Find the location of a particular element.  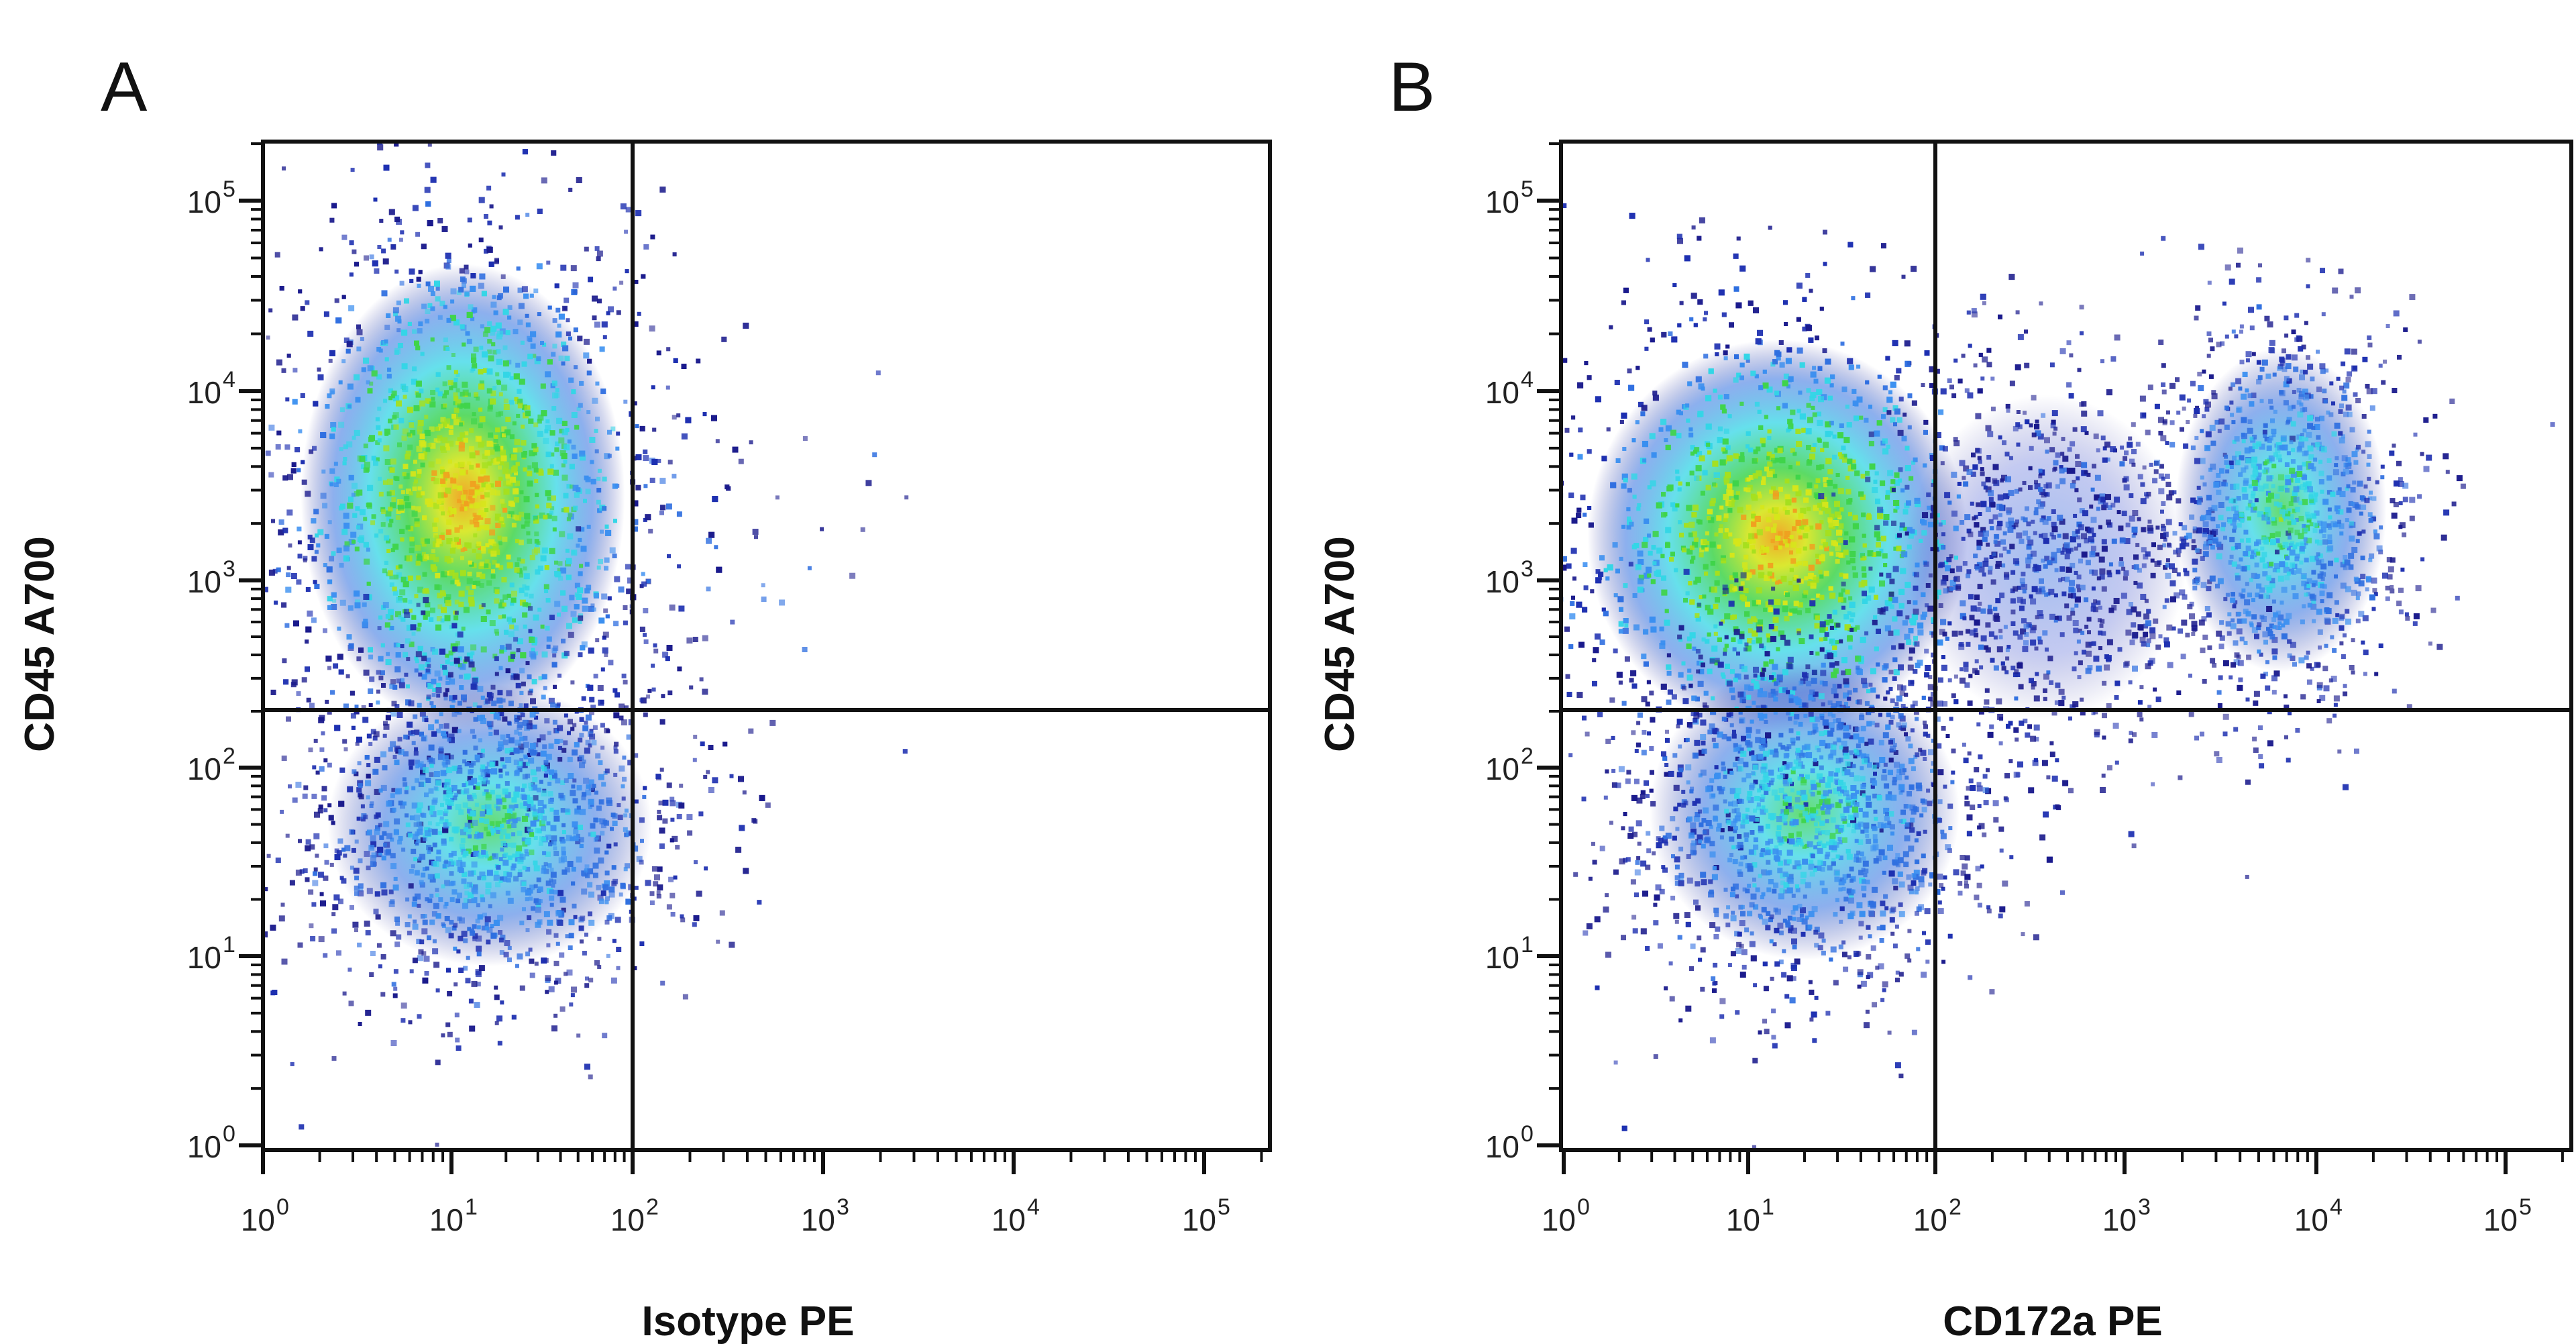

y-axis-title-a: CD45 A700 is located at coordinates (40, 644).